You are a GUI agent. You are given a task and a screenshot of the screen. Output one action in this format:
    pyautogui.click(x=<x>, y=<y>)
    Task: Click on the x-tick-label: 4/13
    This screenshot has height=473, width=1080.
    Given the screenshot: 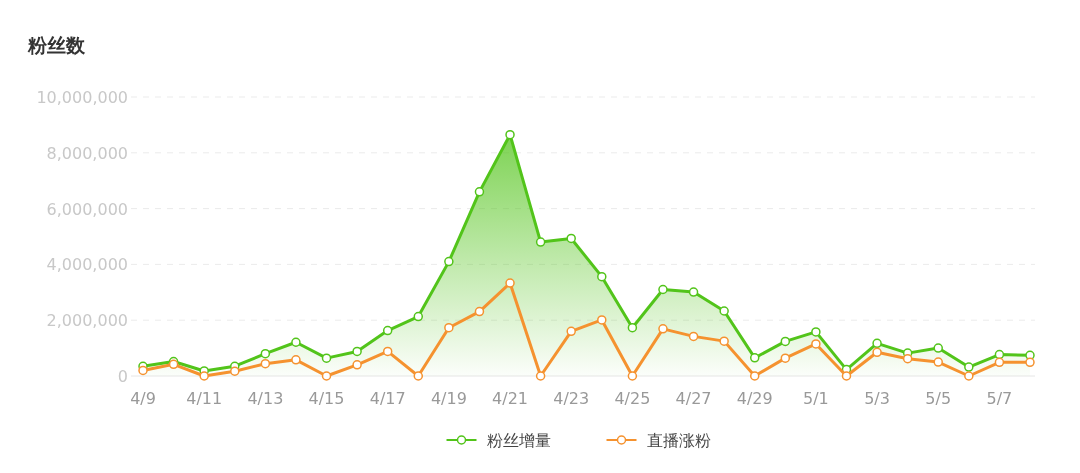 What is the action you would take?
    pyautogui.click(x=265, y=398)
    